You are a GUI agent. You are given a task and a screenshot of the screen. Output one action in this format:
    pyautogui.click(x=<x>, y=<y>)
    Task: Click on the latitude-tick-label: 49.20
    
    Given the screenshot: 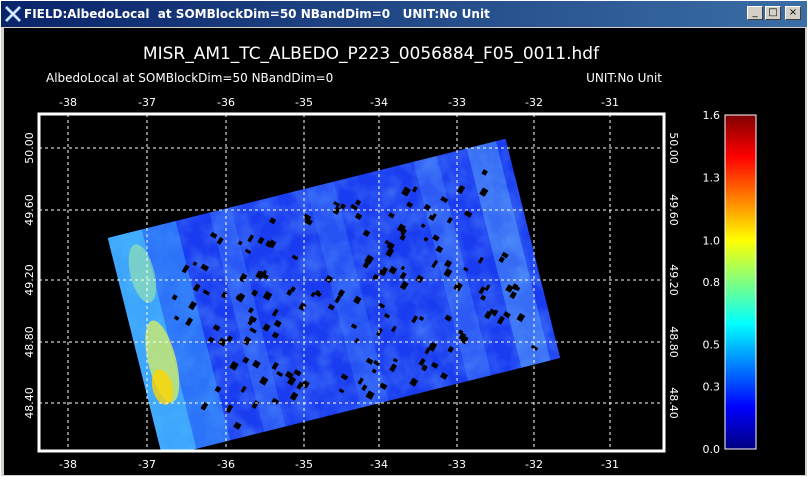 What is the action you would take?
    pyautogui.click(x=29, y=280)
    